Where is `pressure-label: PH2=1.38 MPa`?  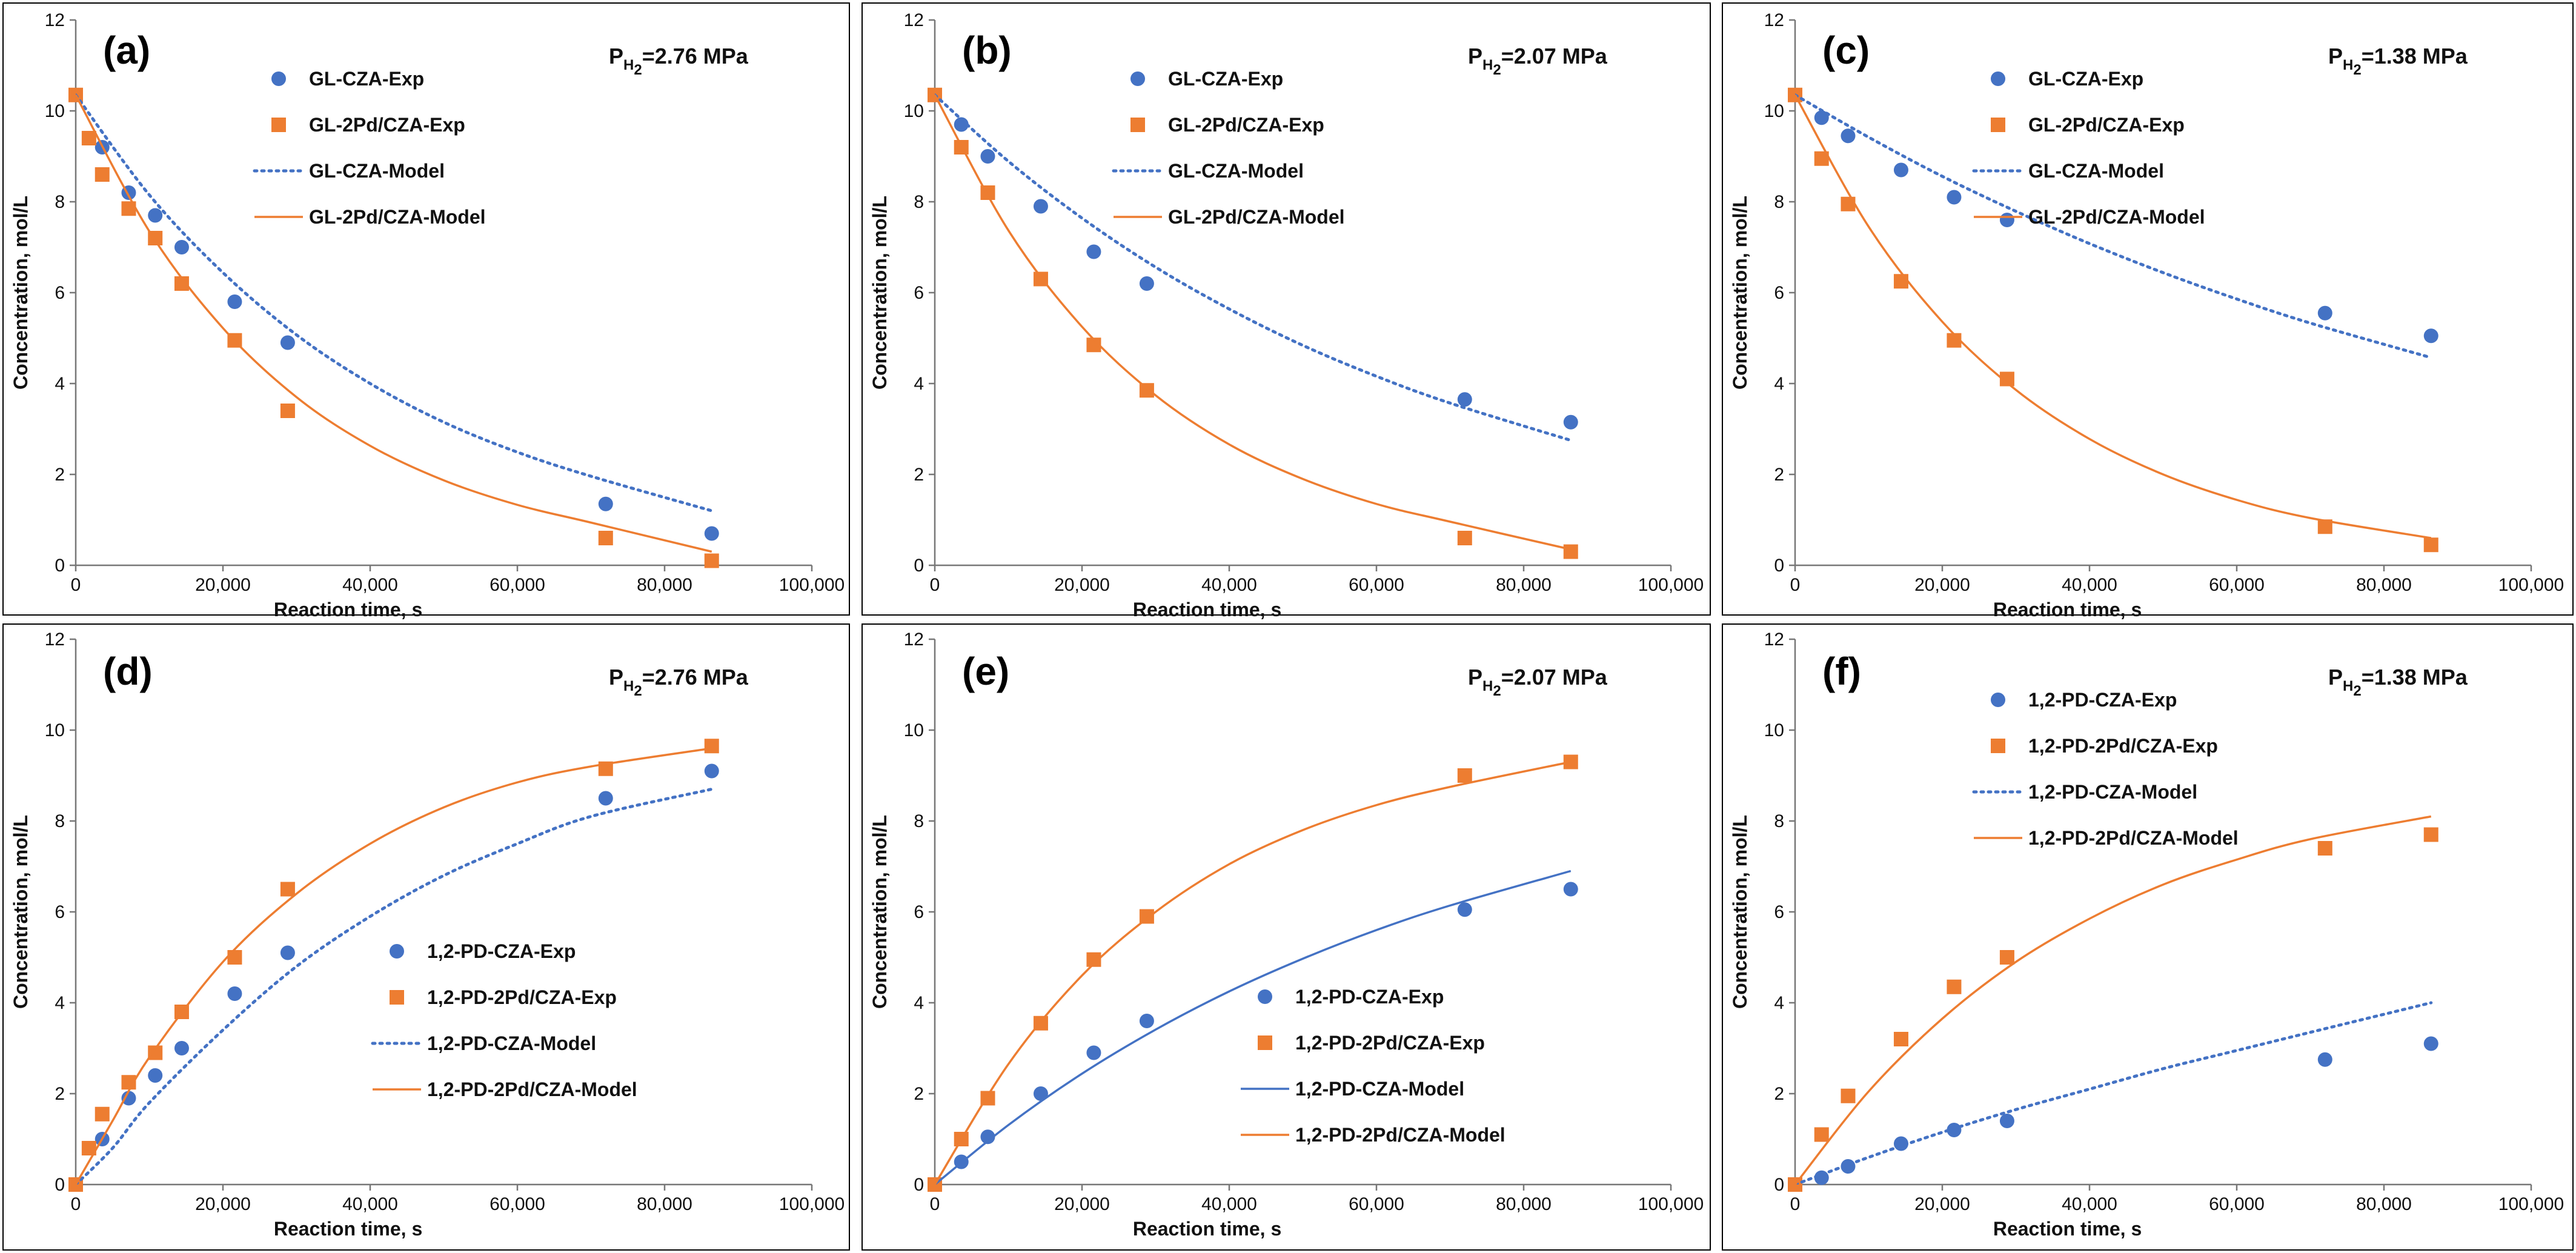 pressure-label: PH2=1.38 MPa is located at coordinates (2398, 61).